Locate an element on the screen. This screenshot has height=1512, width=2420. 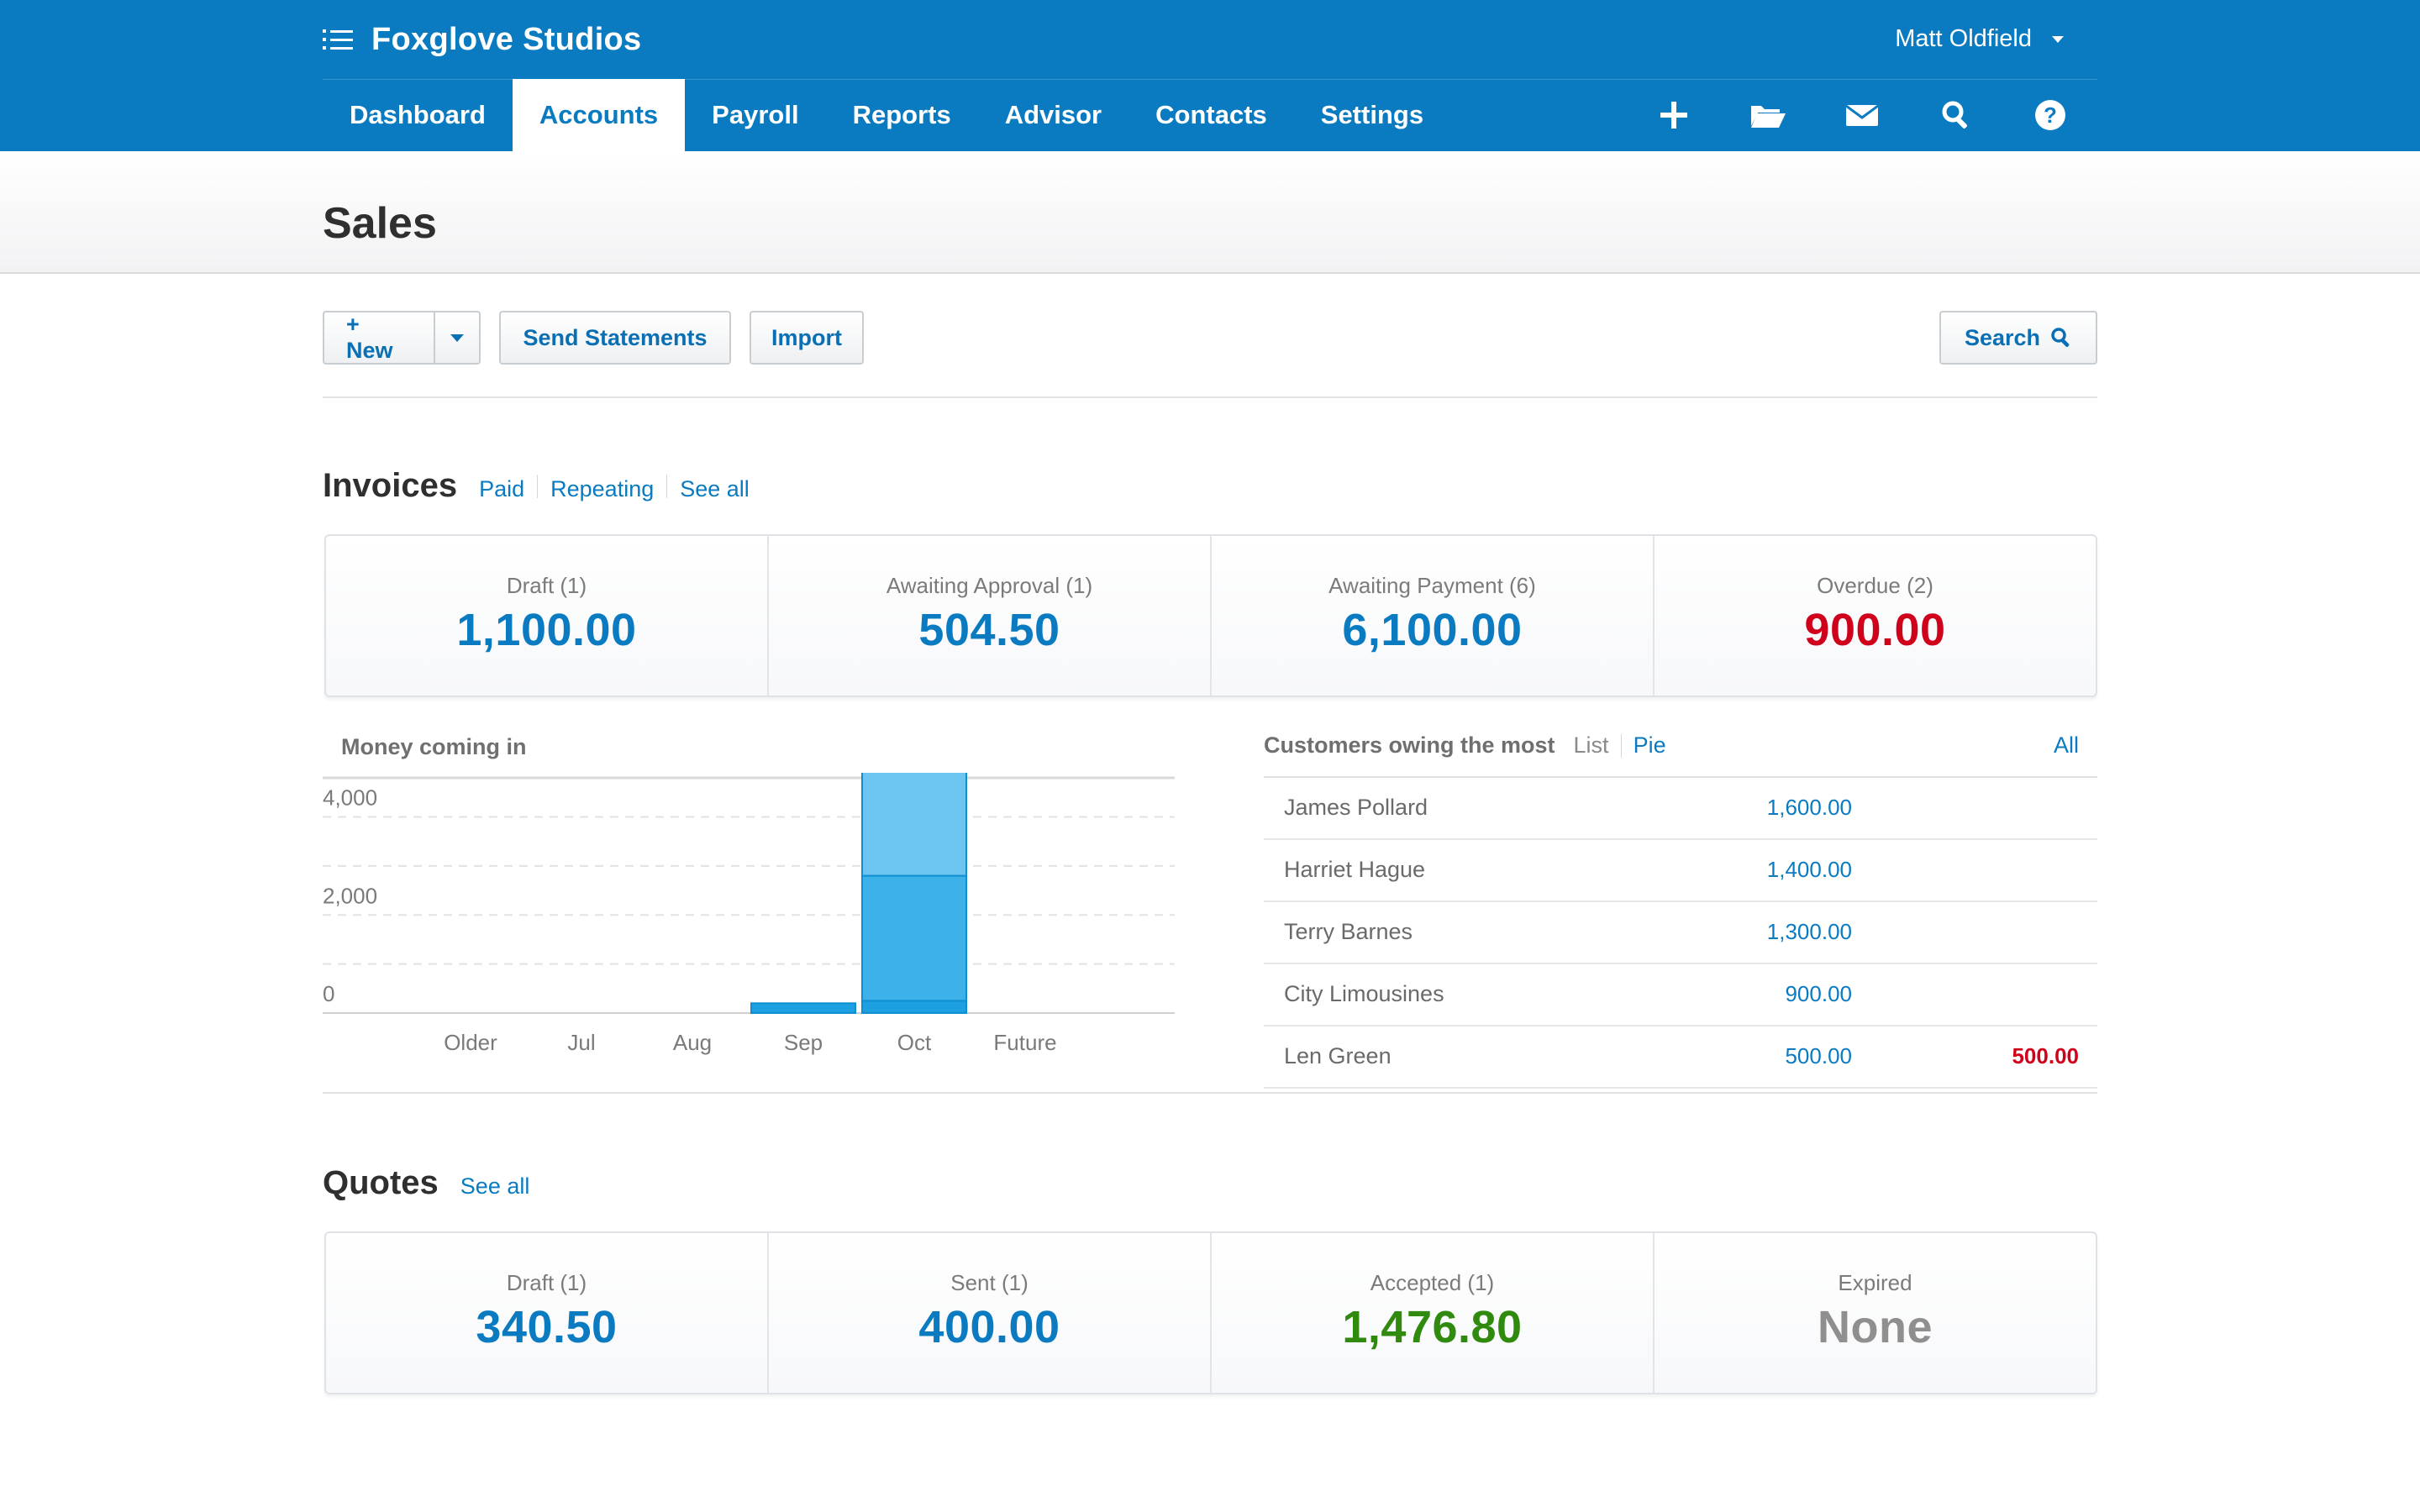
org-name: Foxglove Studios is located at coordinates (507, 39).